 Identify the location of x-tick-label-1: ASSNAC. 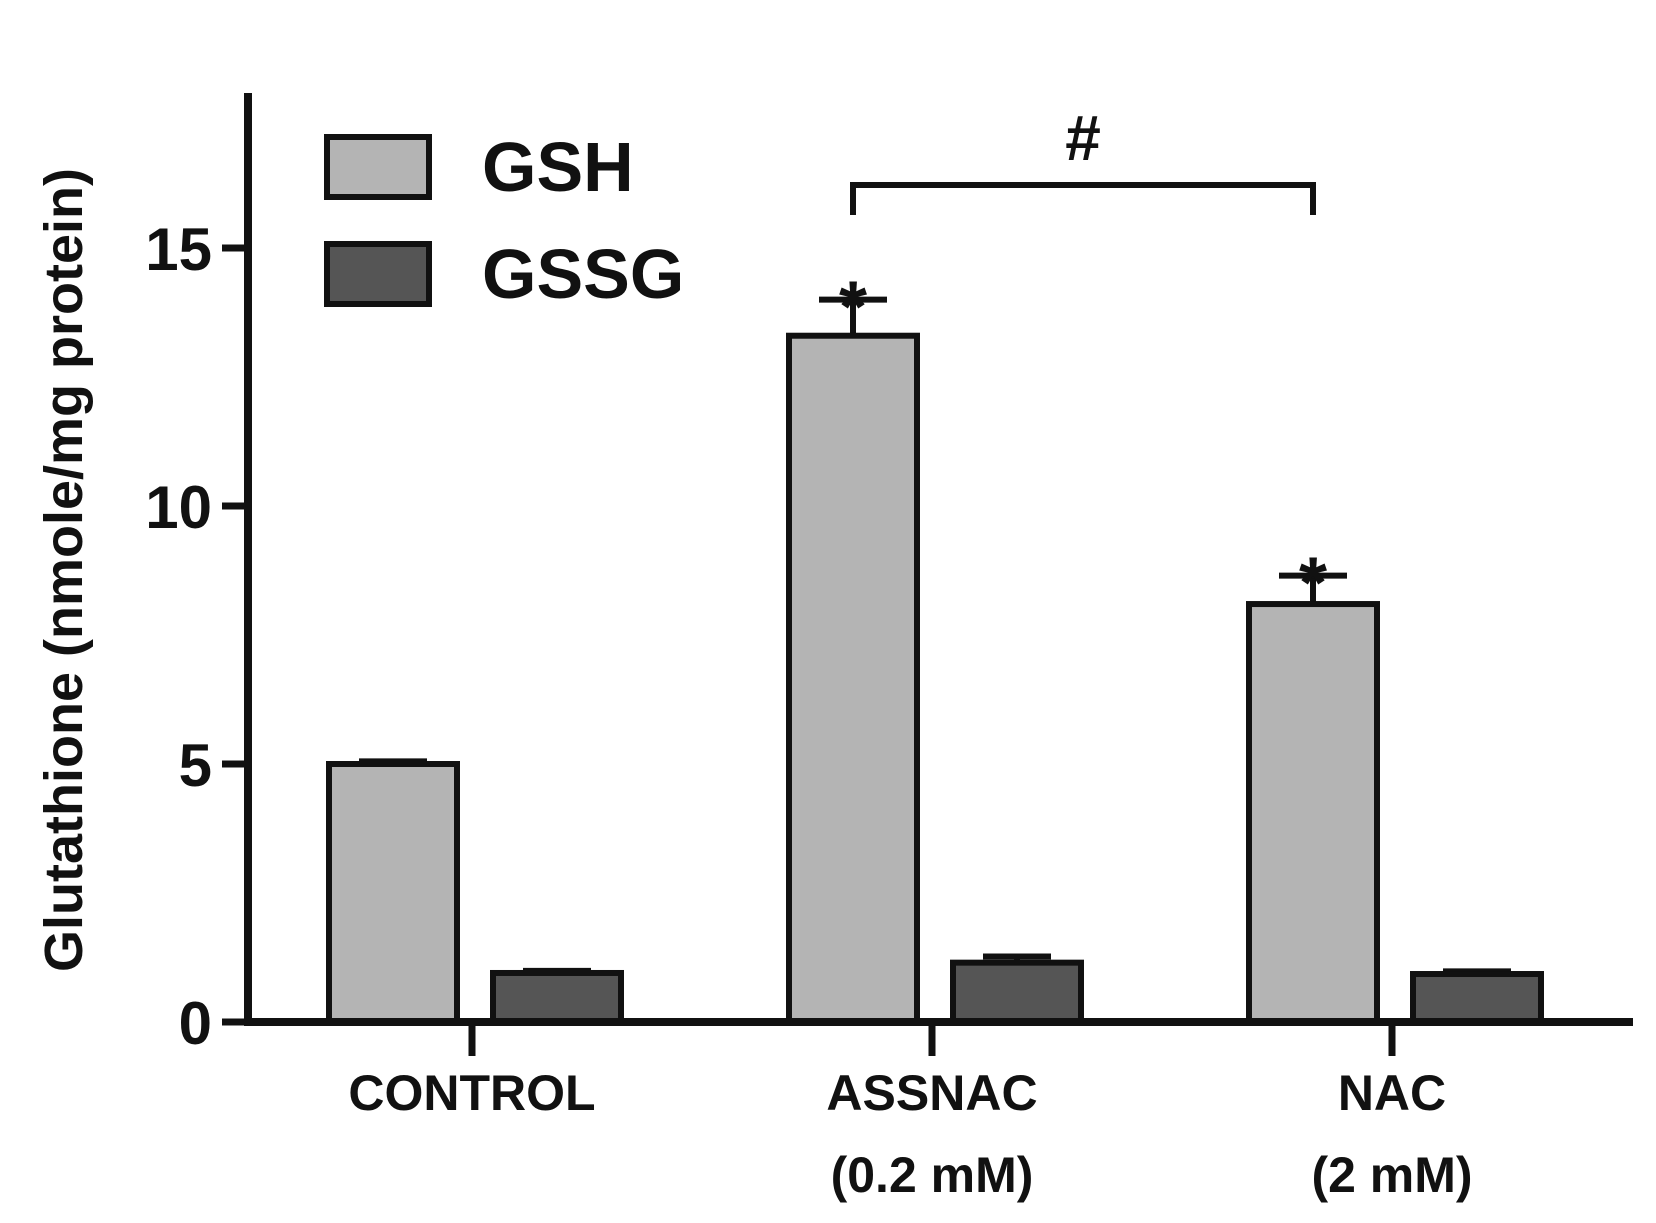
(931, 1093).